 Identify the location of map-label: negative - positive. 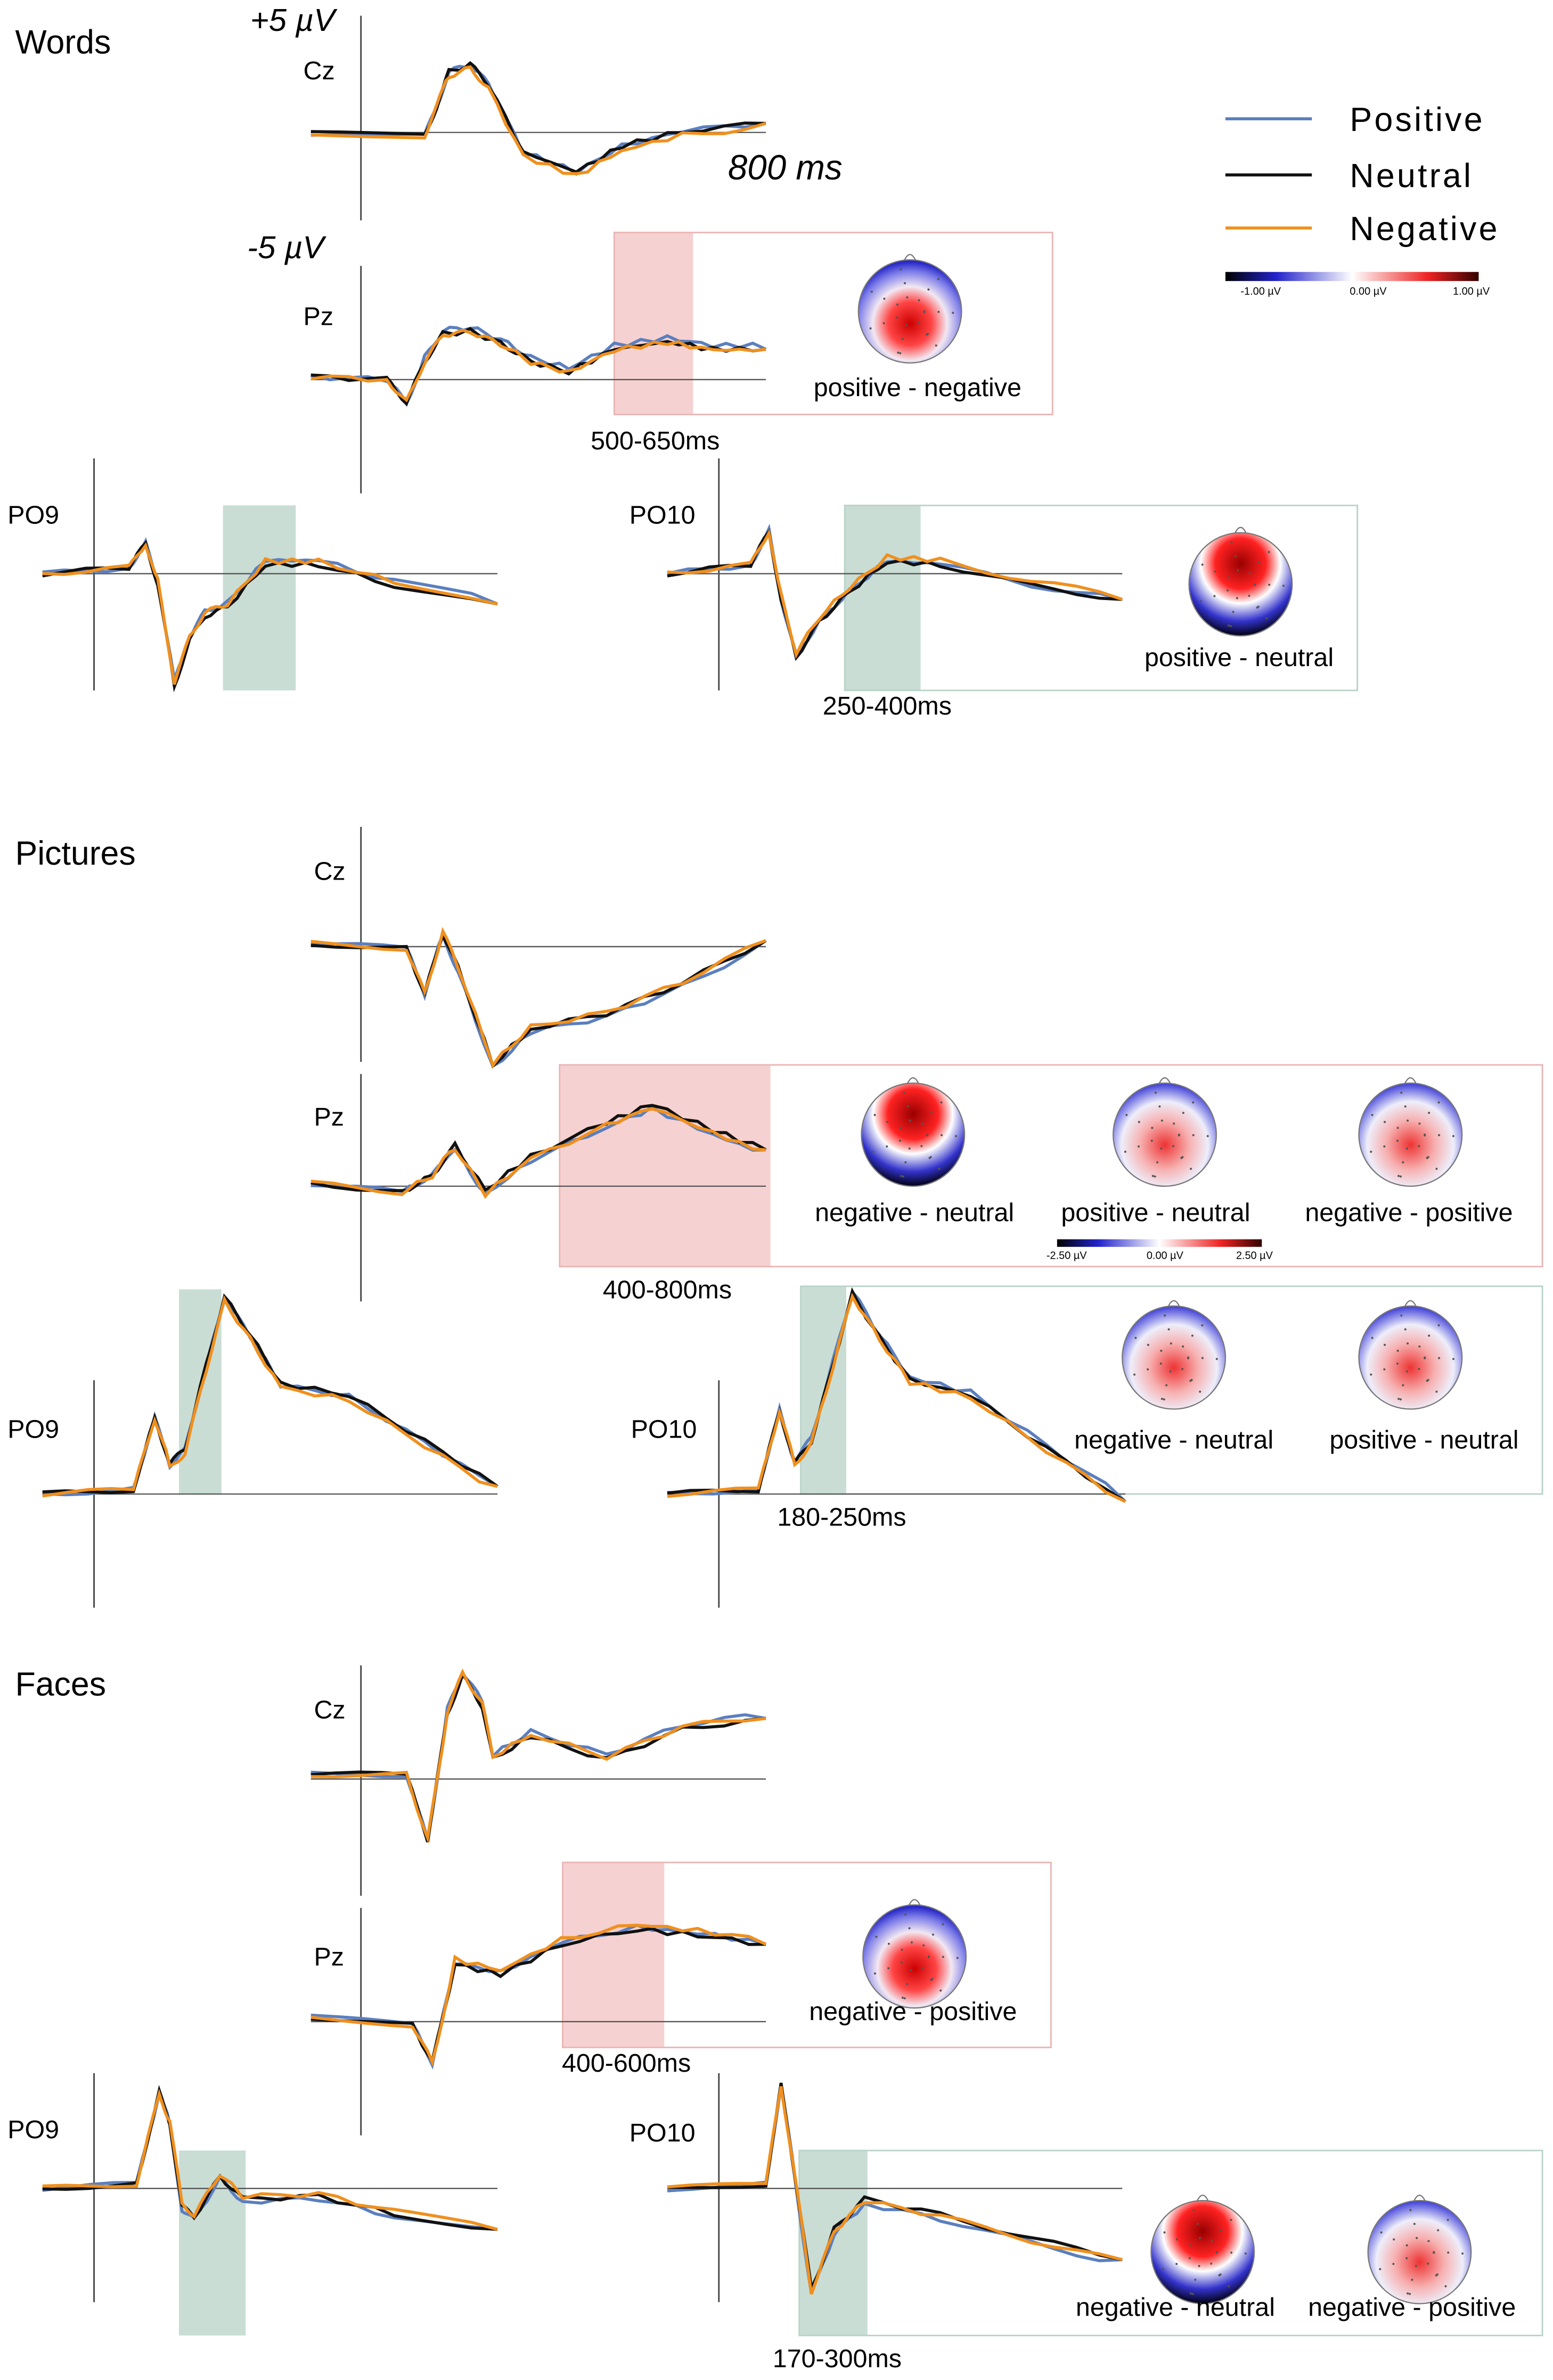
(1412, 2307).